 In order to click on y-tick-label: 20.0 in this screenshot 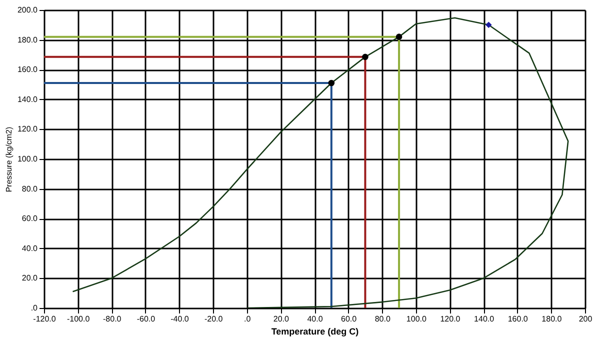, I will do `click(30, 278)`.